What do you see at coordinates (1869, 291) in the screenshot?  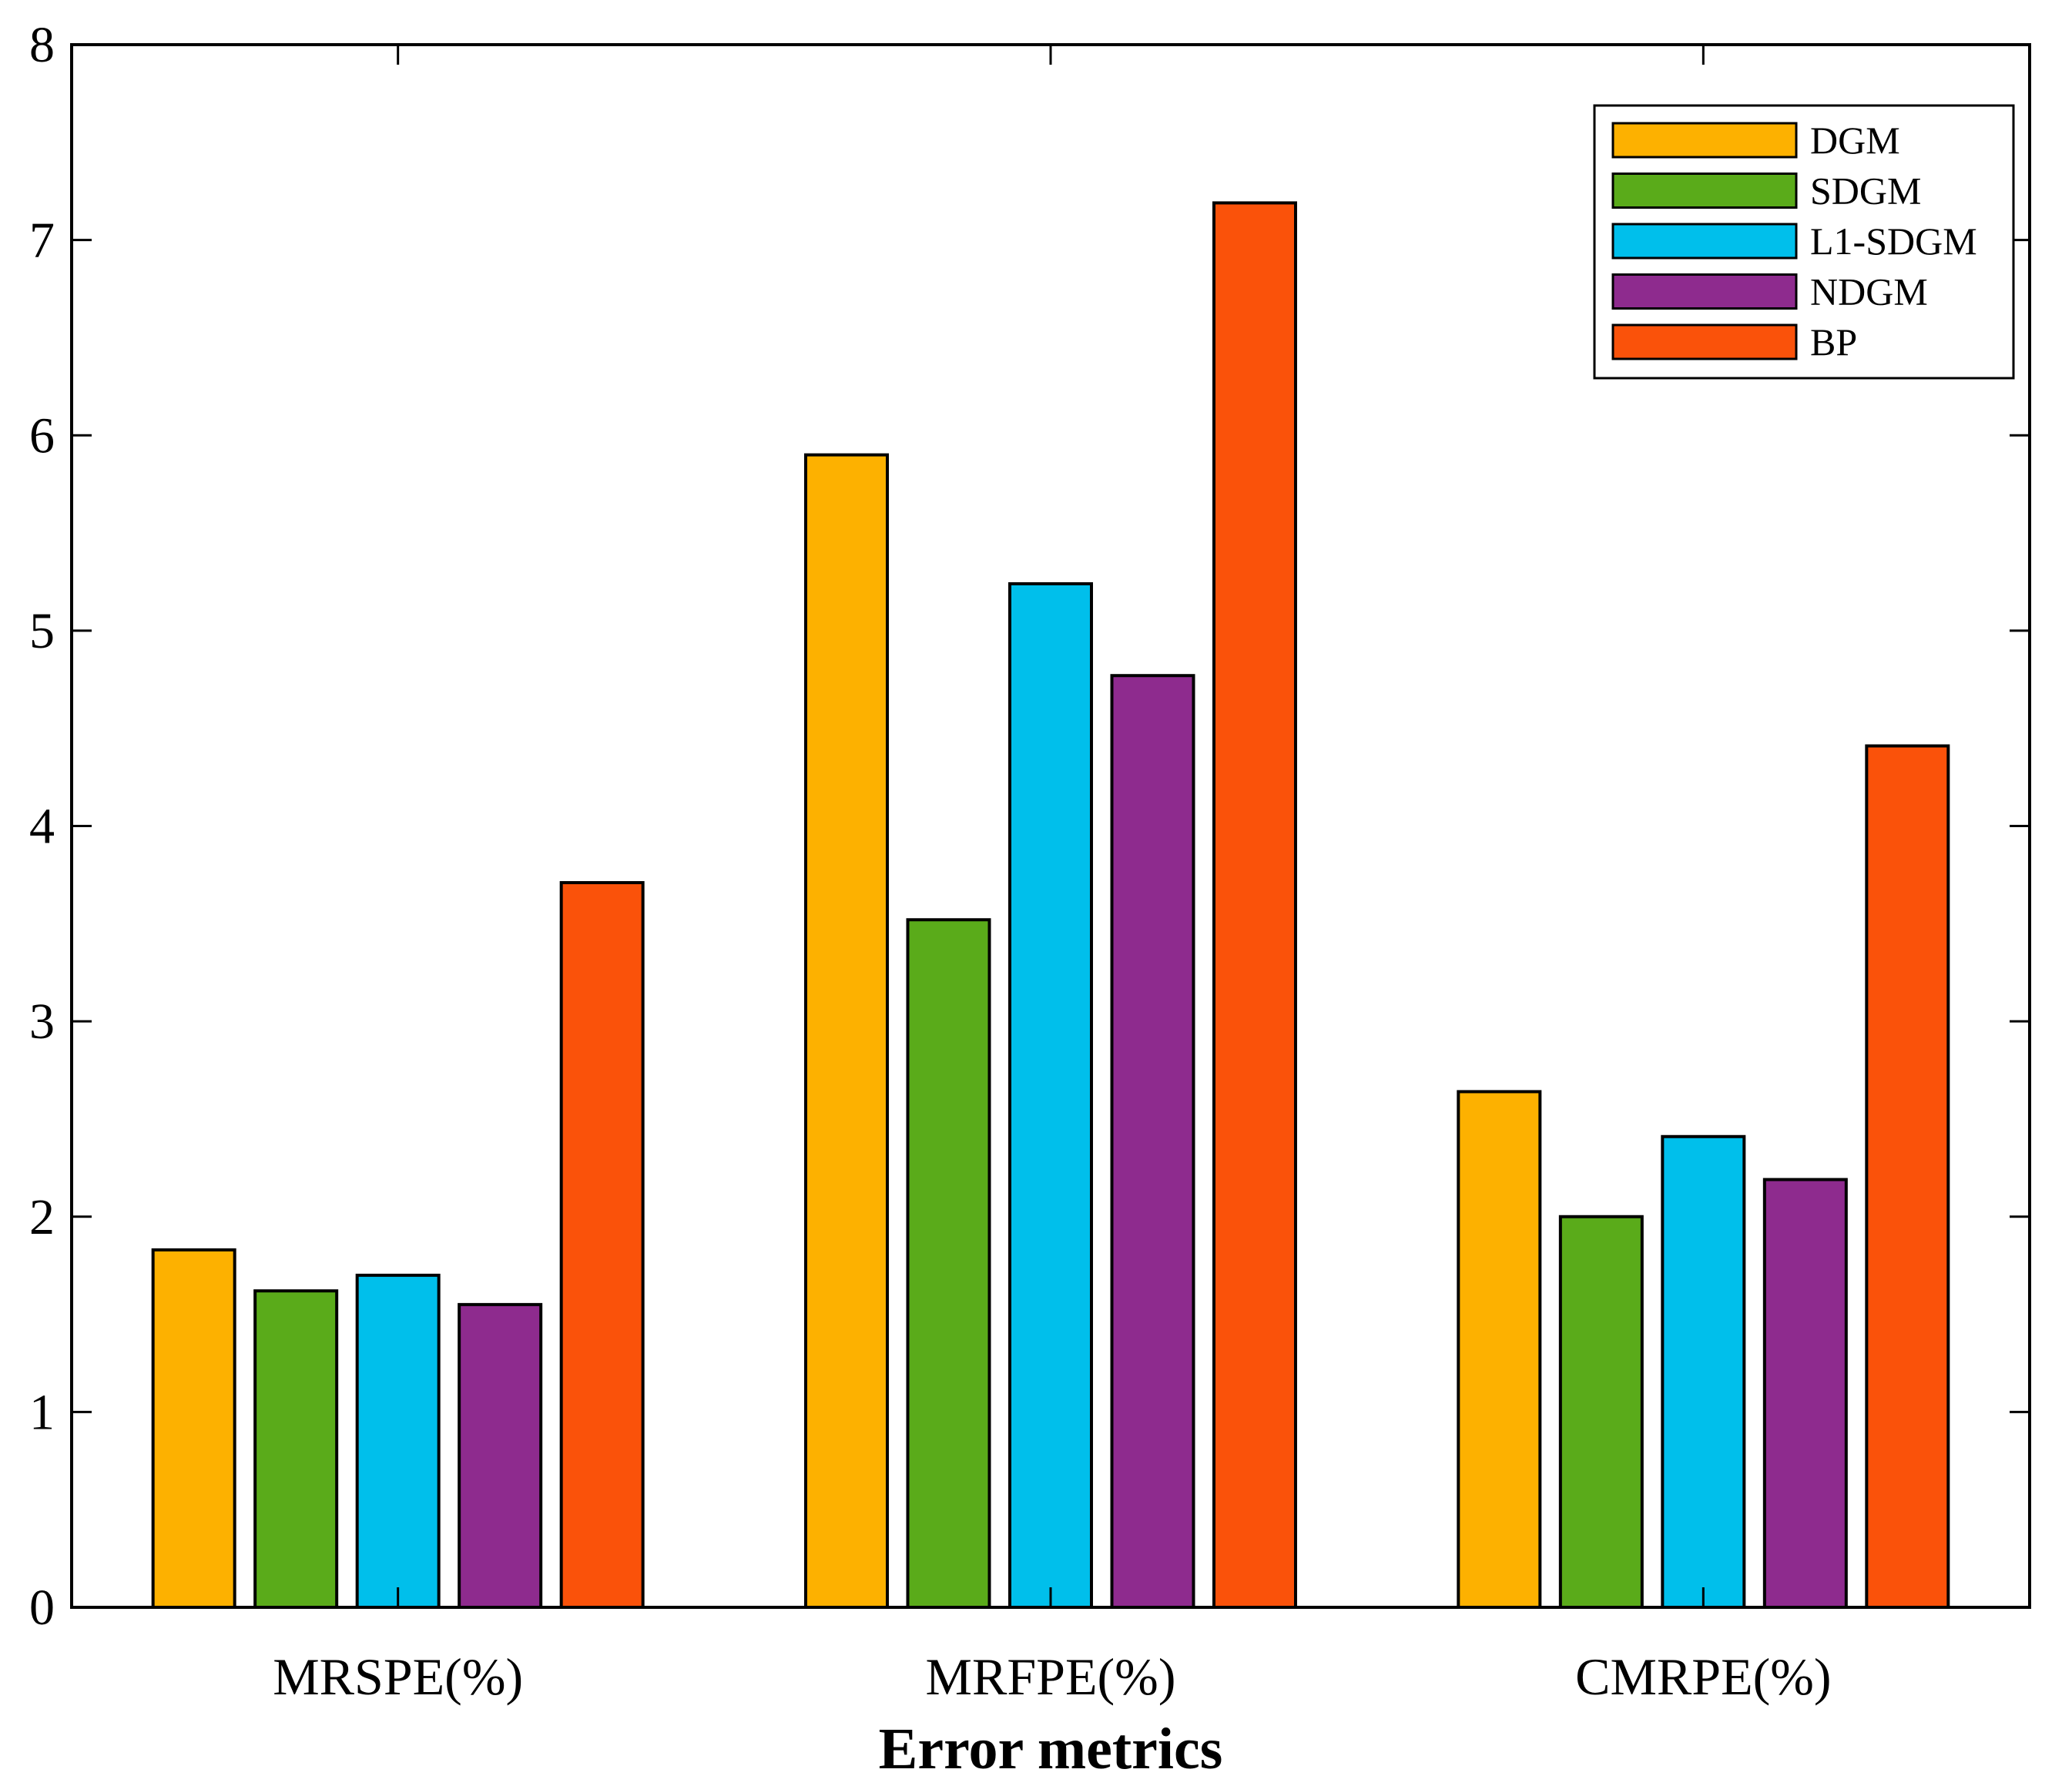 I see `legend-label-ndgm: NDGM` at bounding box center [1869, 291].